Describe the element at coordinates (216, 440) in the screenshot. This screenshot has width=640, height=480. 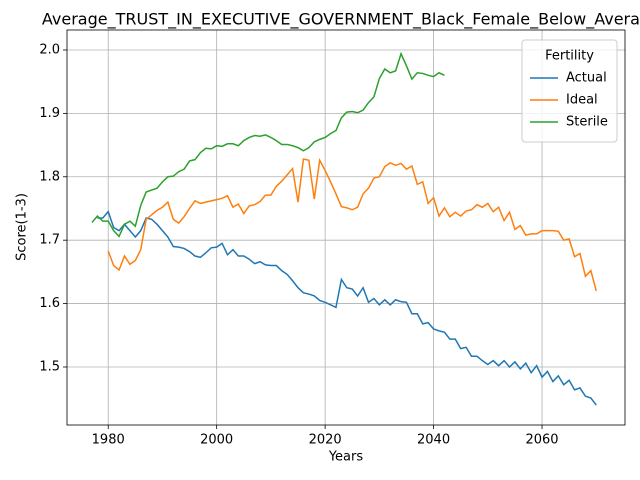
I see `x-tick-label: 2000` at that location.